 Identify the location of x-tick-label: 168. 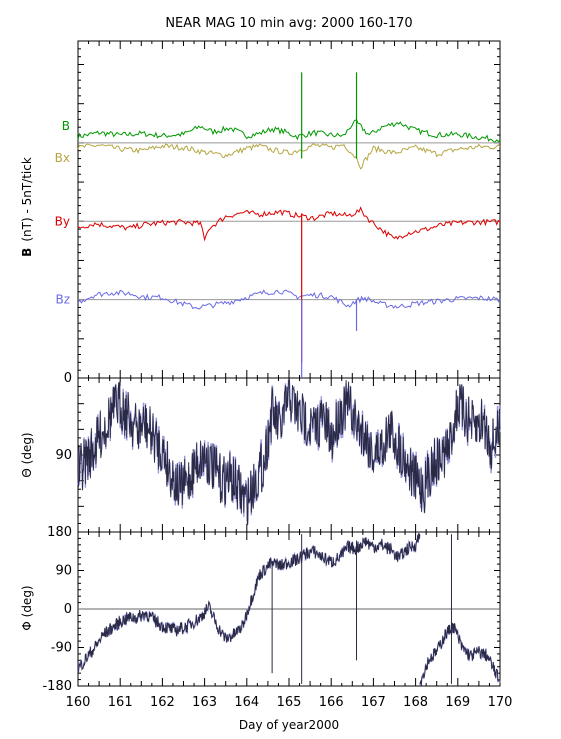
(415, 702).